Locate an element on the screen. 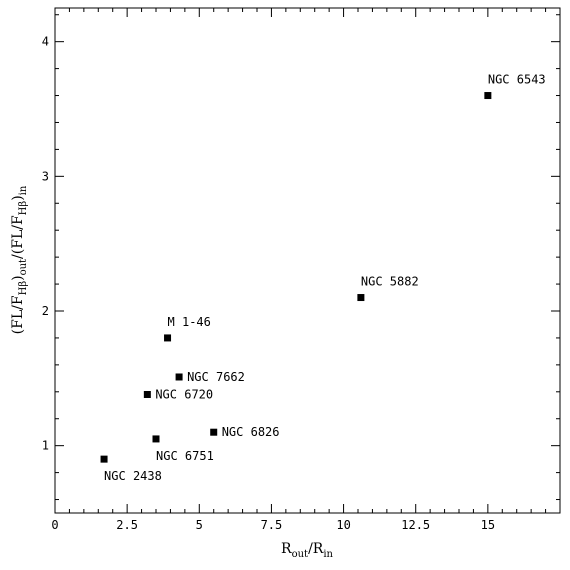 This screenshot has height=570, width=570. y-axis-title: (FL/FHβ)out/(FL/FHβ)in is located at coordinates (19, 259).